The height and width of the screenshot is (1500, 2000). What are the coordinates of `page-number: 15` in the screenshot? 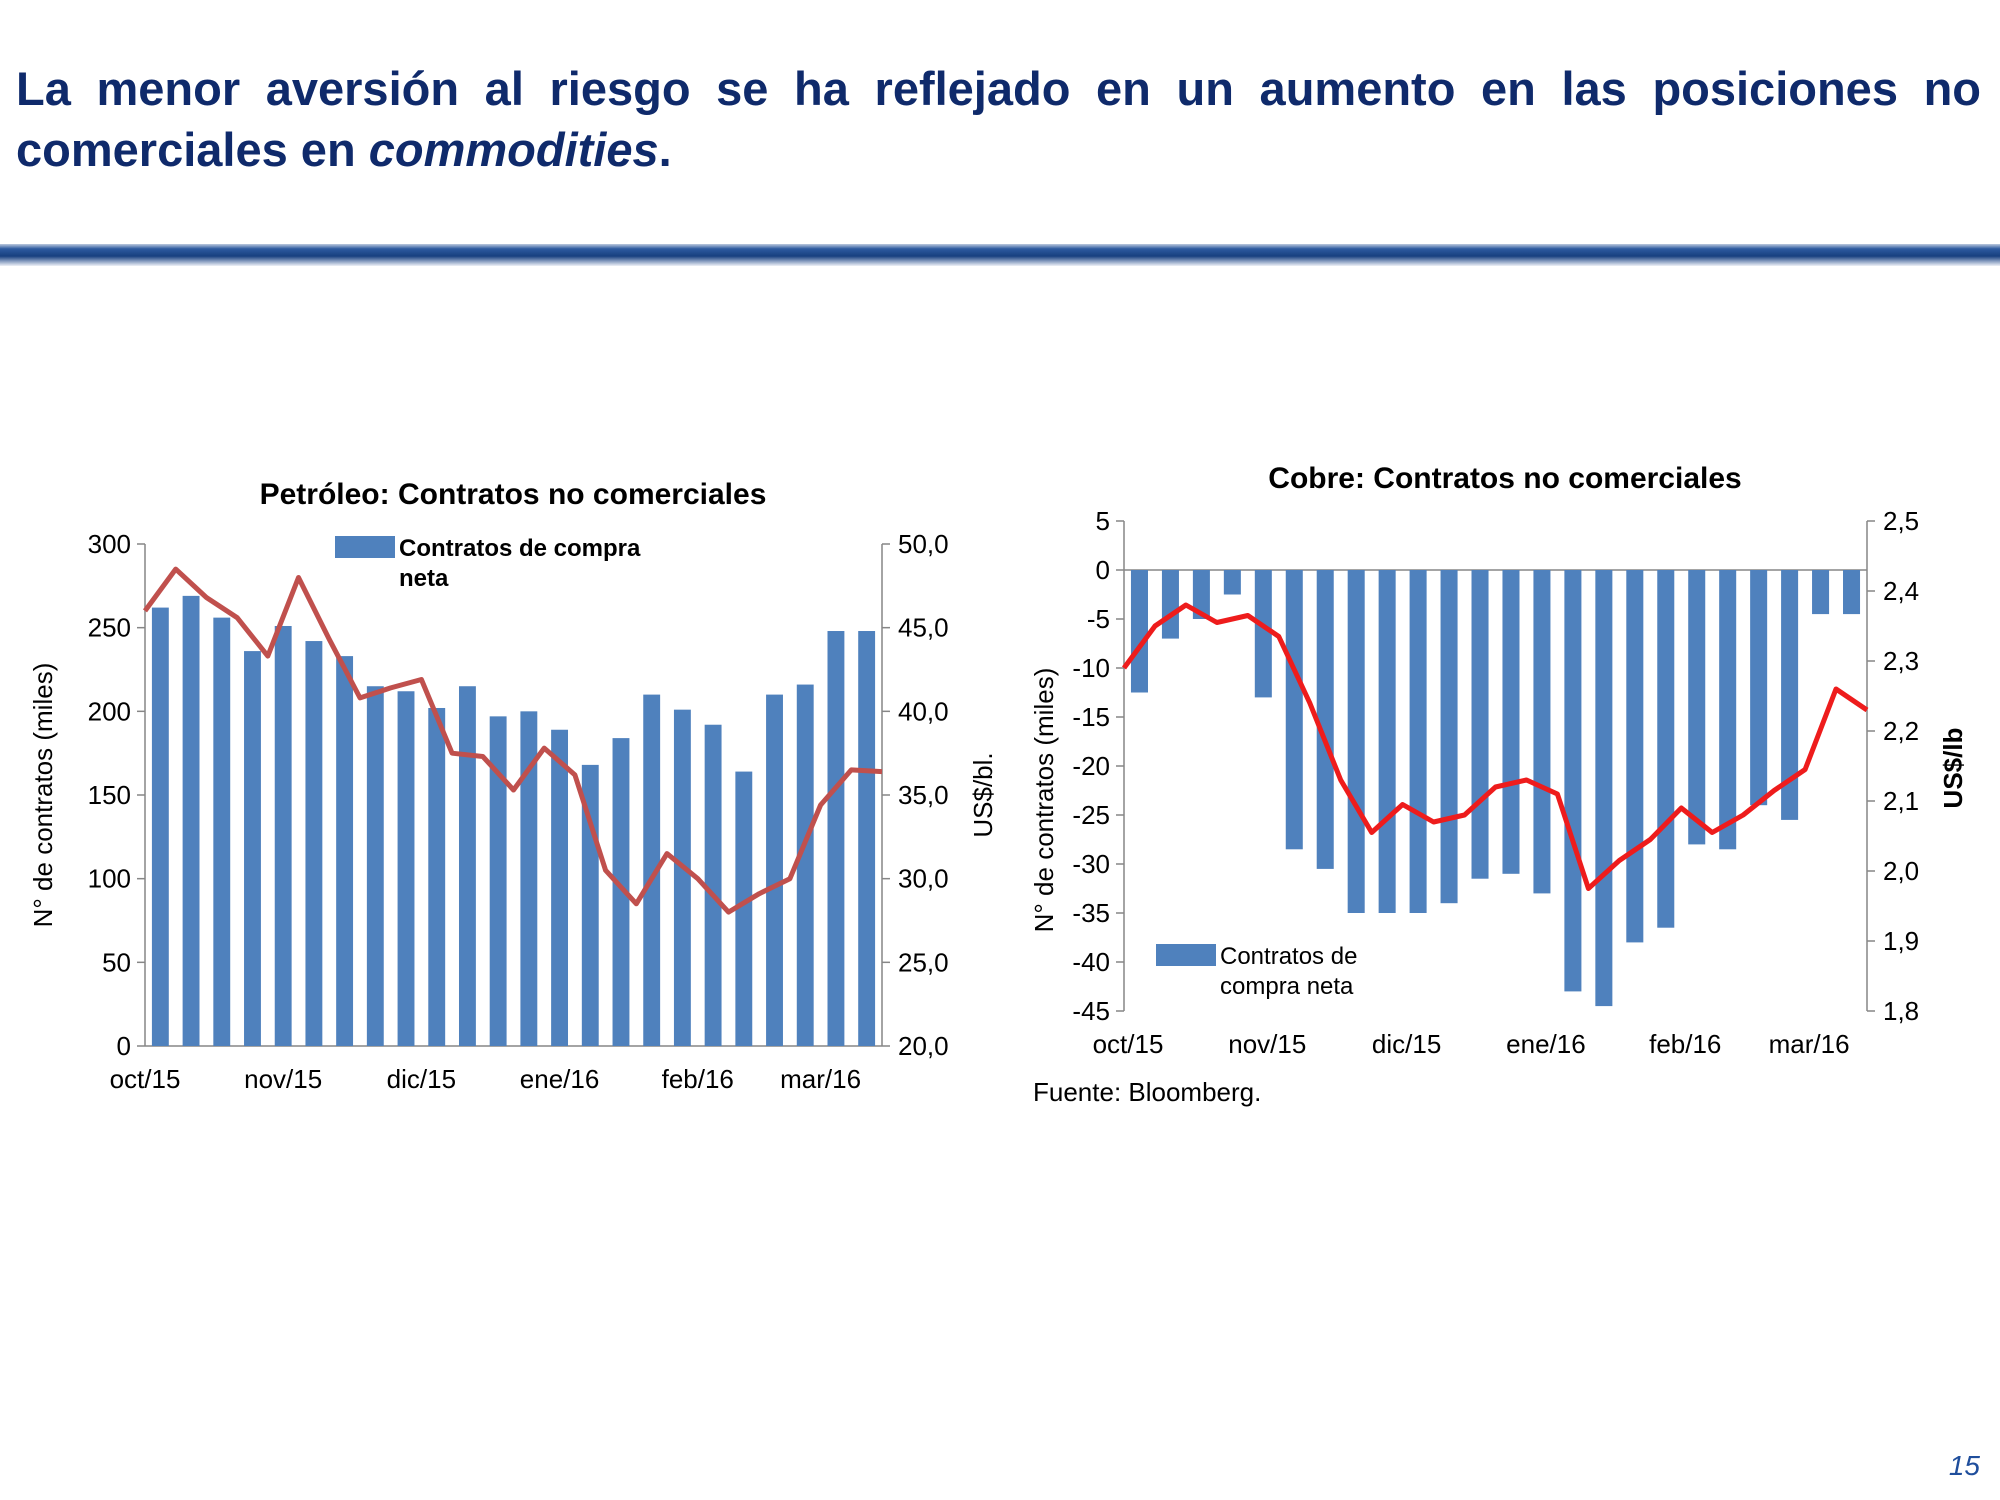 It's located at (1964, 1465).